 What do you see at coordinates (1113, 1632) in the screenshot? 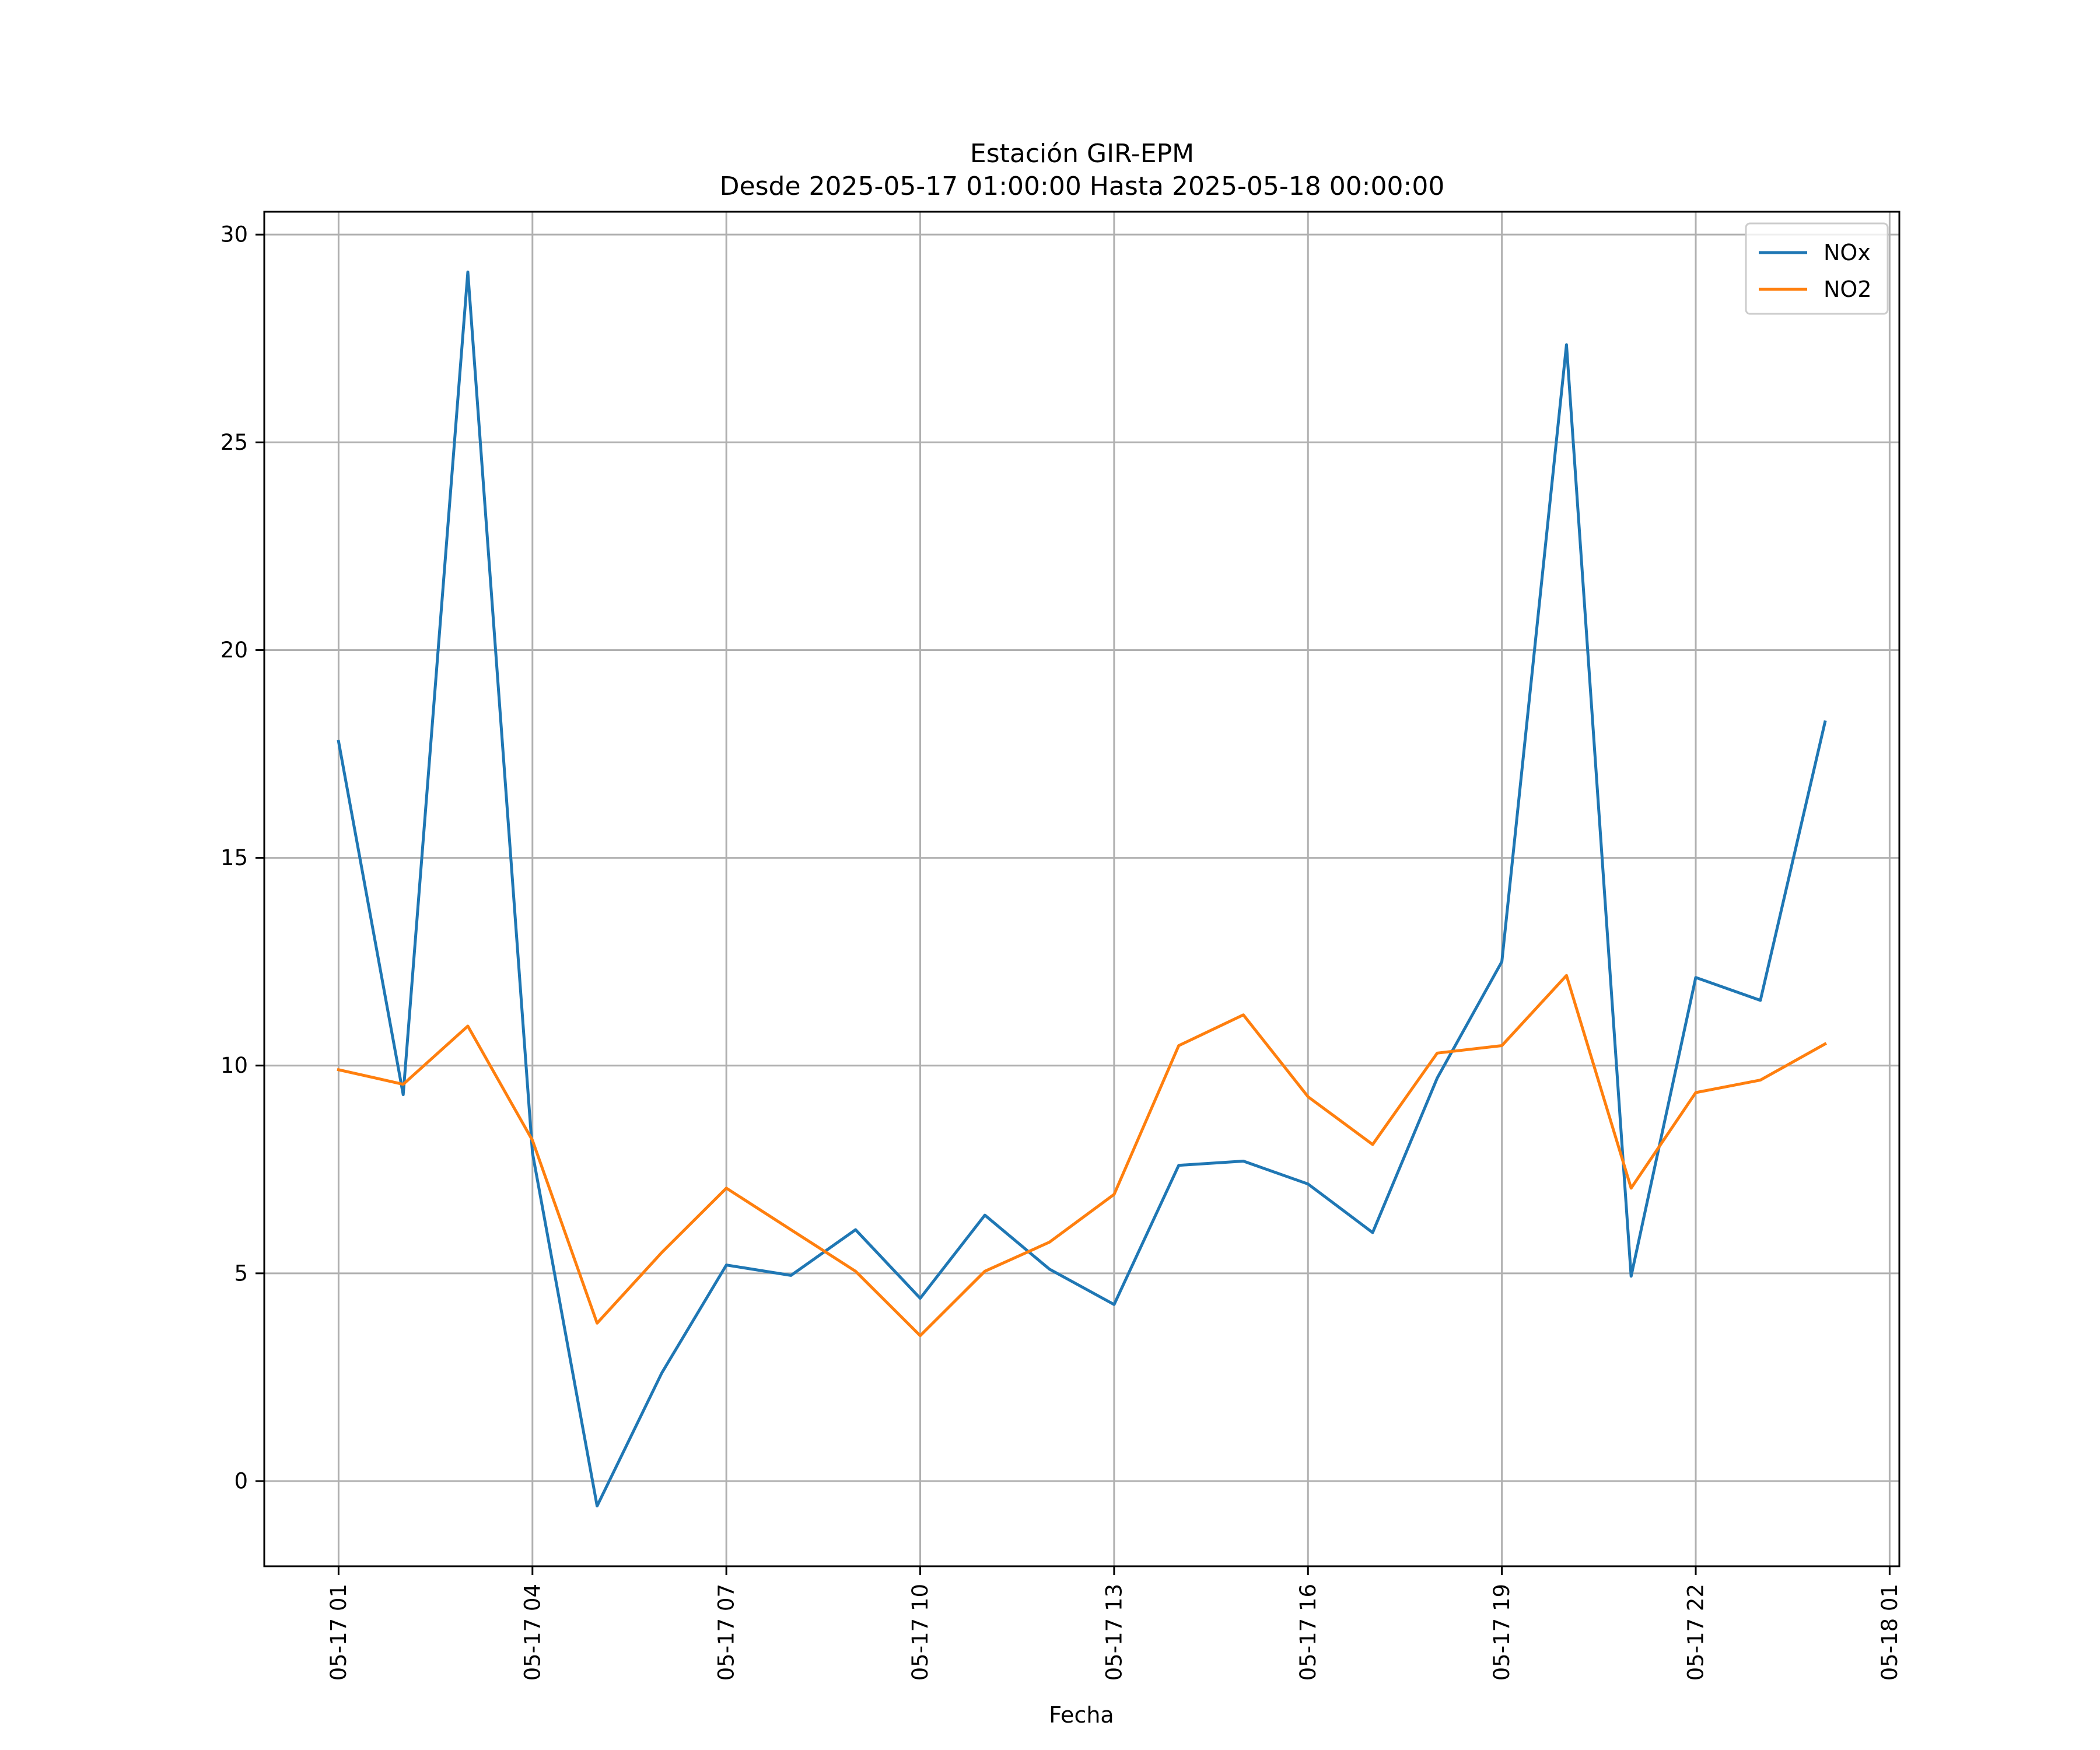
I see `x-tick-label: 05-17 13` at bounding box center [1113, 1632].